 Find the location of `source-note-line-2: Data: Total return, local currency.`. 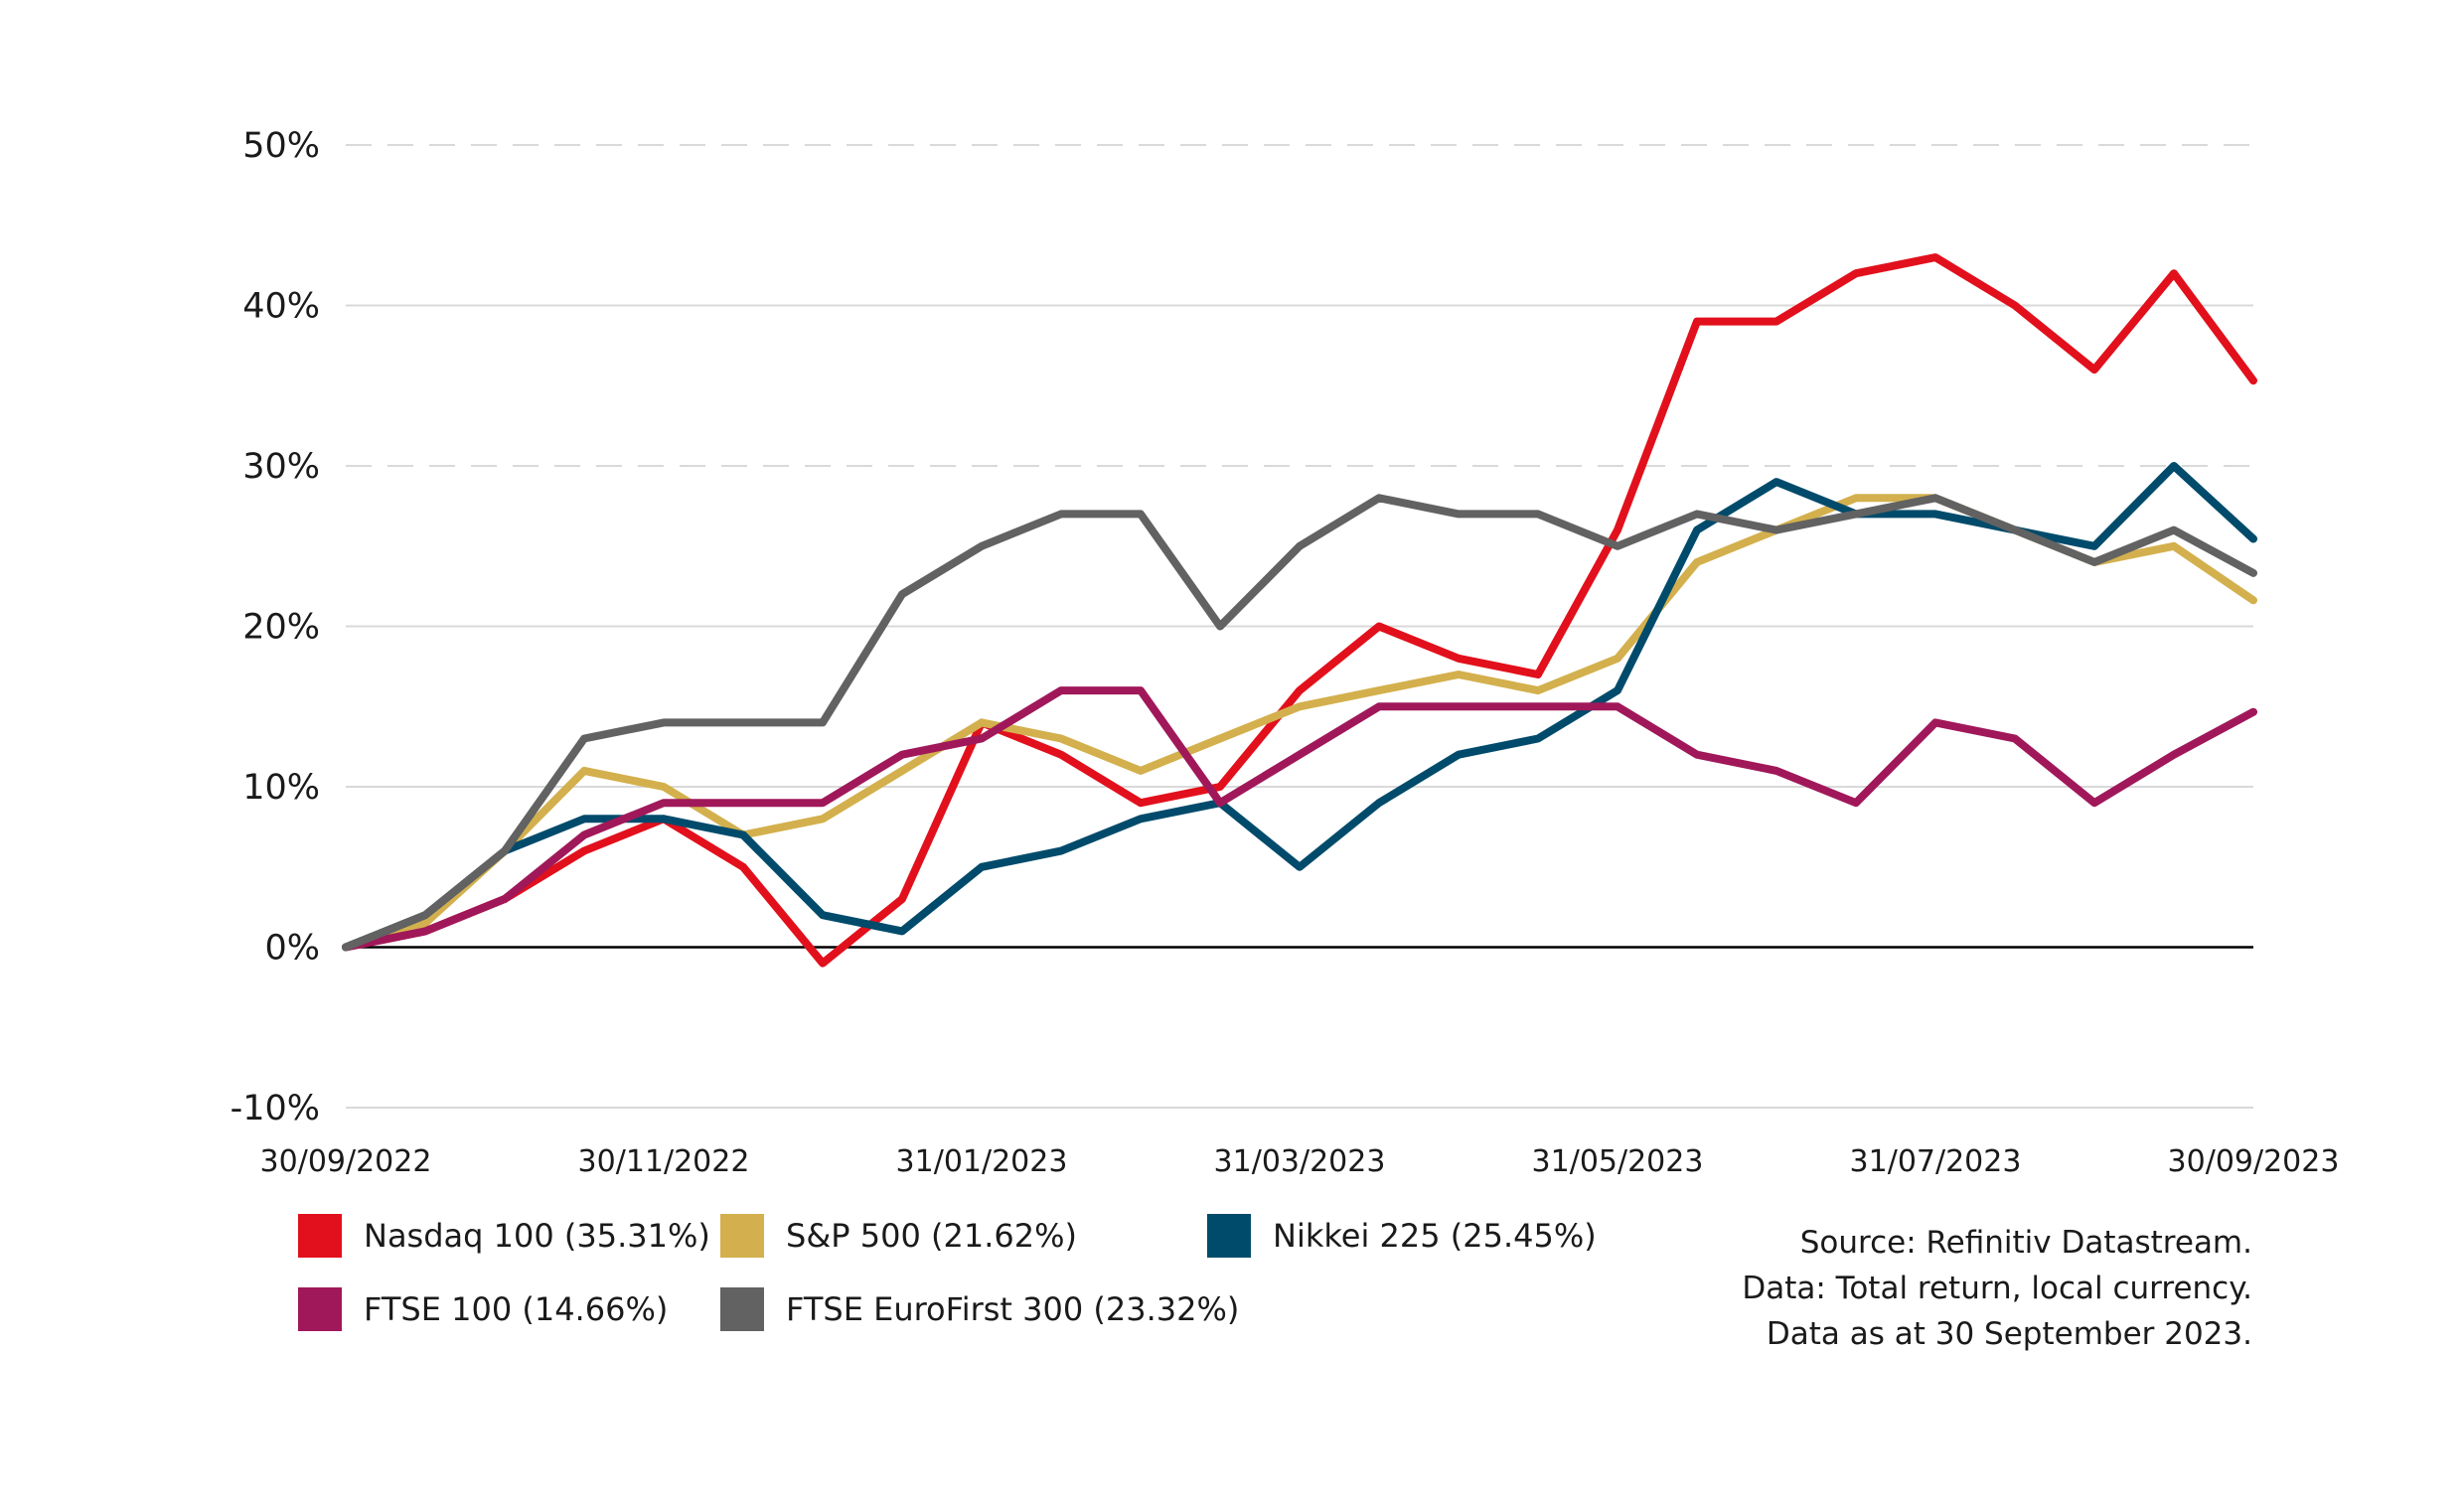

source-note-line-2: Data: Total return, local currency. is located at coordinates (1997, 1288).